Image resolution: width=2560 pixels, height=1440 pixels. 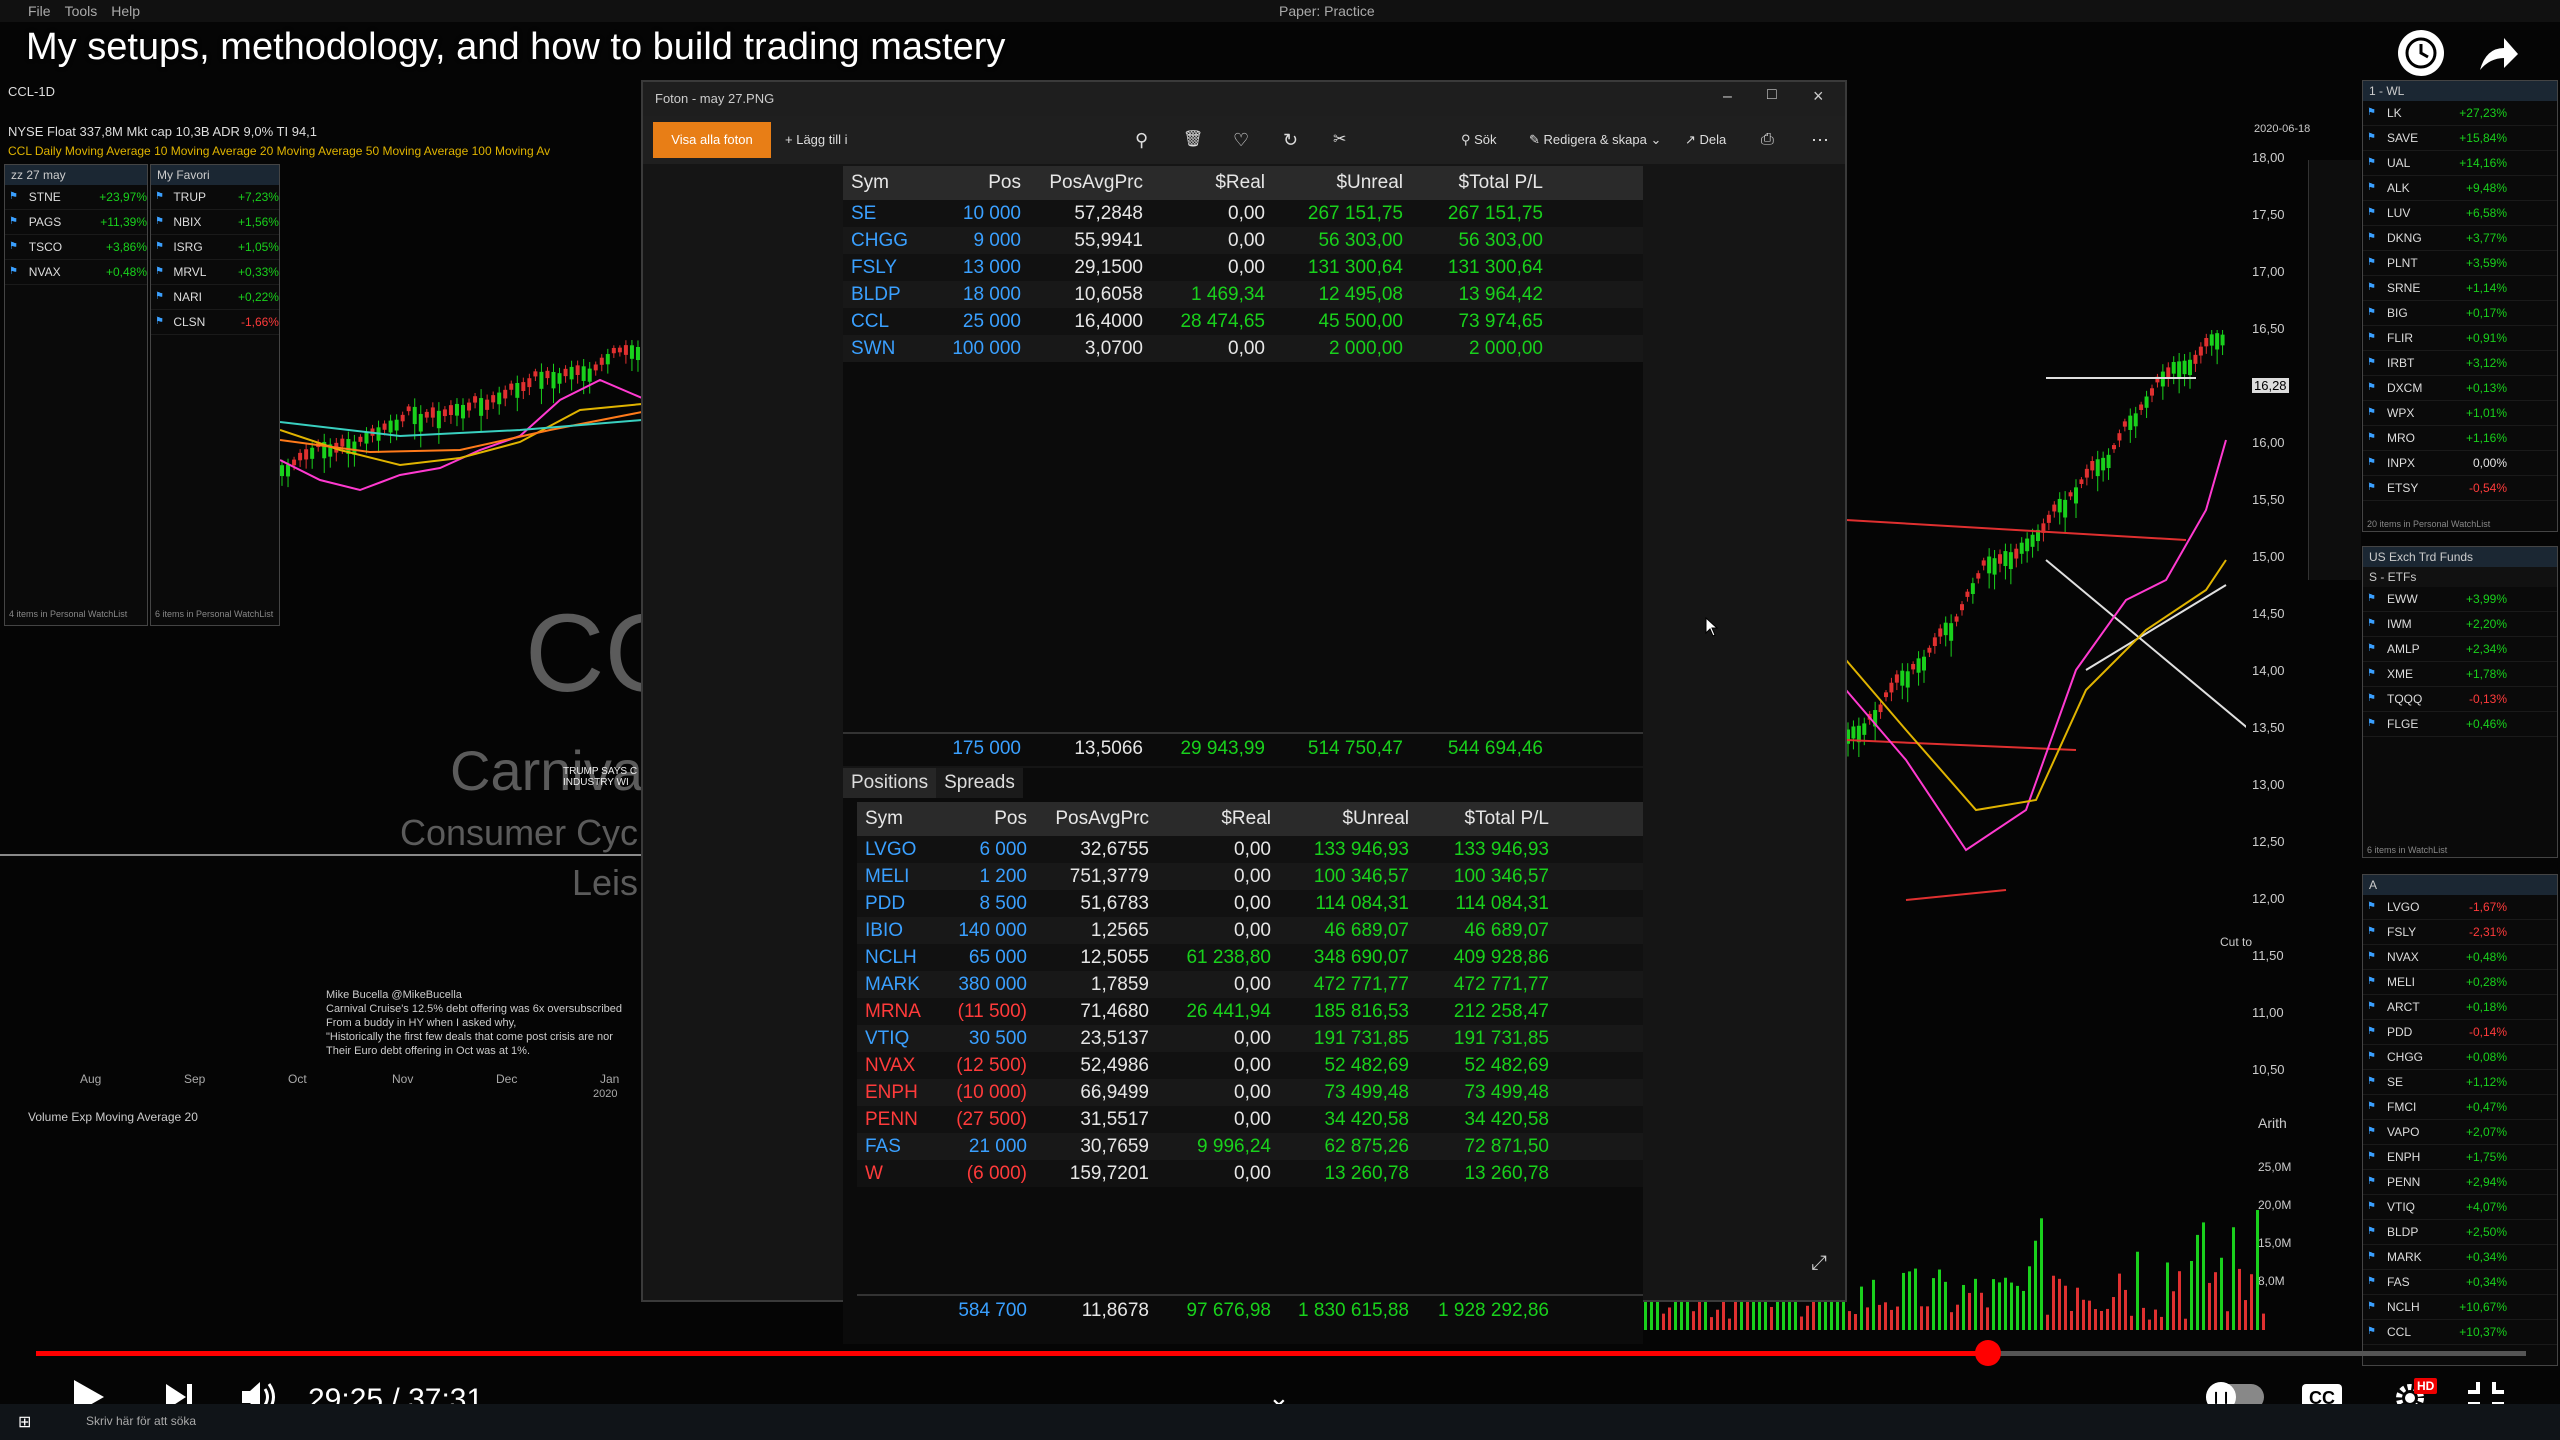 What do you see at coordinates (1250, 930) in the screenshot?
I see `table-row: IBIO 140 000 1,2565 0,00 46 689,07 46 689,07` at bounding box center [1250, 930].